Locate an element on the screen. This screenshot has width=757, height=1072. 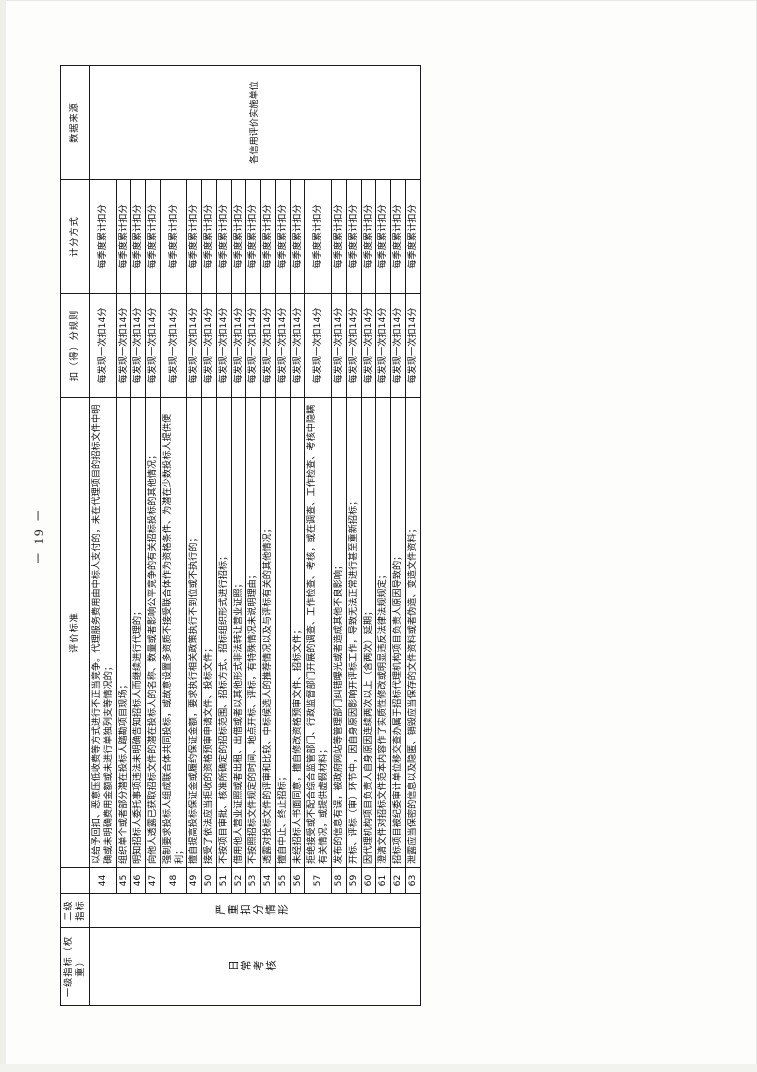
criteria-text: 泄露应当保密的信息以及隐匿、销毁应当保存的文件资料或者伪造、变造文件资料； is located at coordinates (413, 632).